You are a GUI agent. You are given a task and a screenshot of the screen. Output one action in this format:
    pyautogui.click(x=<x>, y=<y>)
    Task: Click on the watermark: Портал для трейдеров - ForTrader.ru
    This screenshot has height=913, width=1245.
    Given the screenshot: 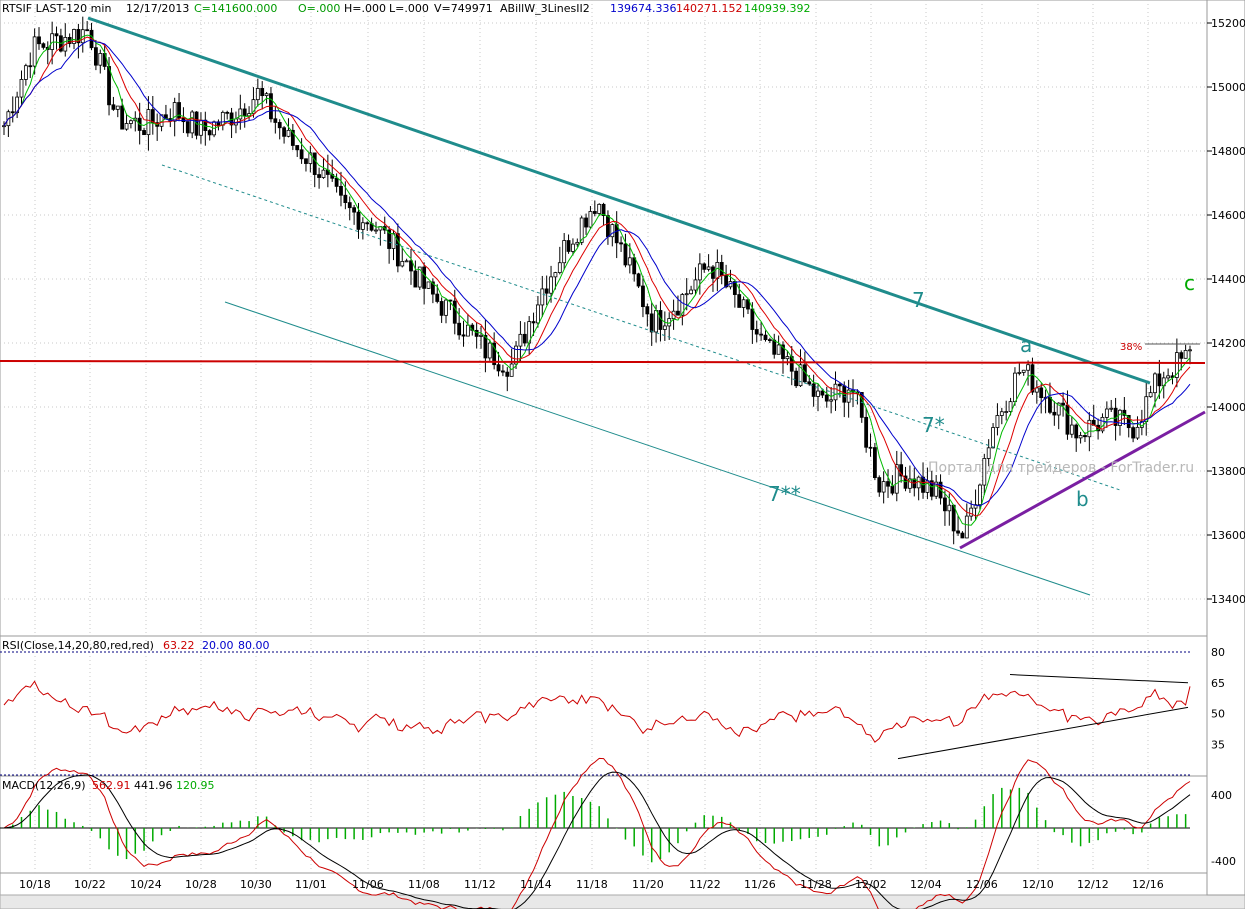 What is the action you would take?
    pyautogui.click(x=1061, y=468)
    